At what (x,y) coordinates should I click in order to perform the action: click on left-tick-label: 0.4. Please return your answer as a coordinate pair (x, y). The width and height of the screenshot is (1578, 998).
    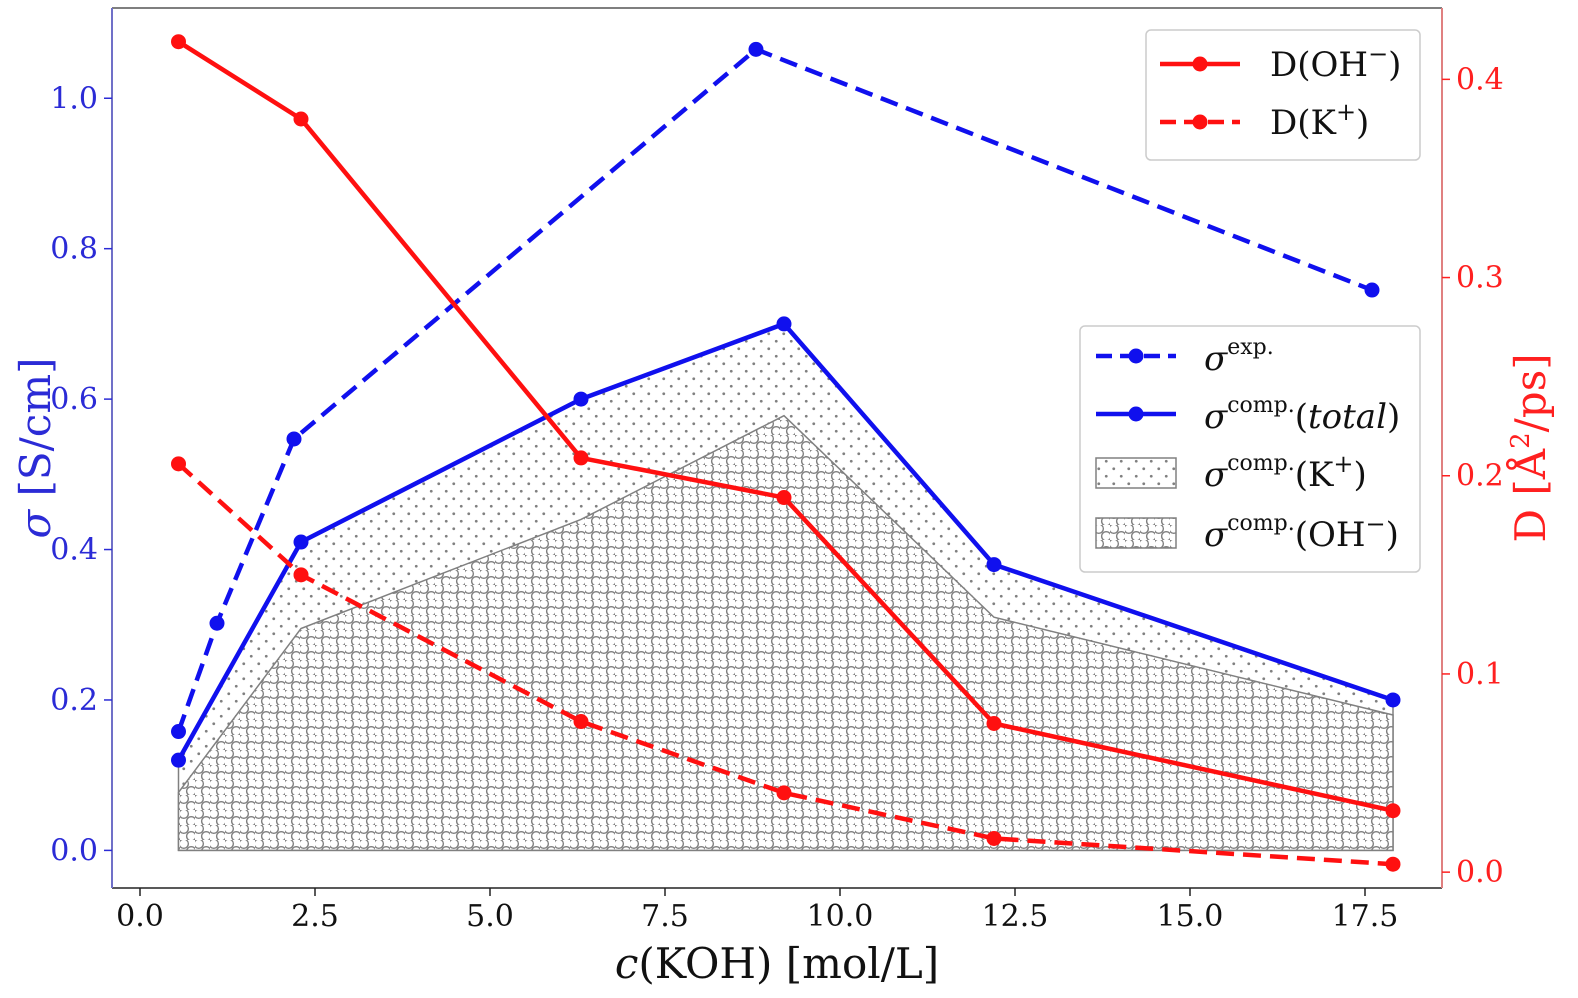
    Looking at the image, I should click on (74, 550).